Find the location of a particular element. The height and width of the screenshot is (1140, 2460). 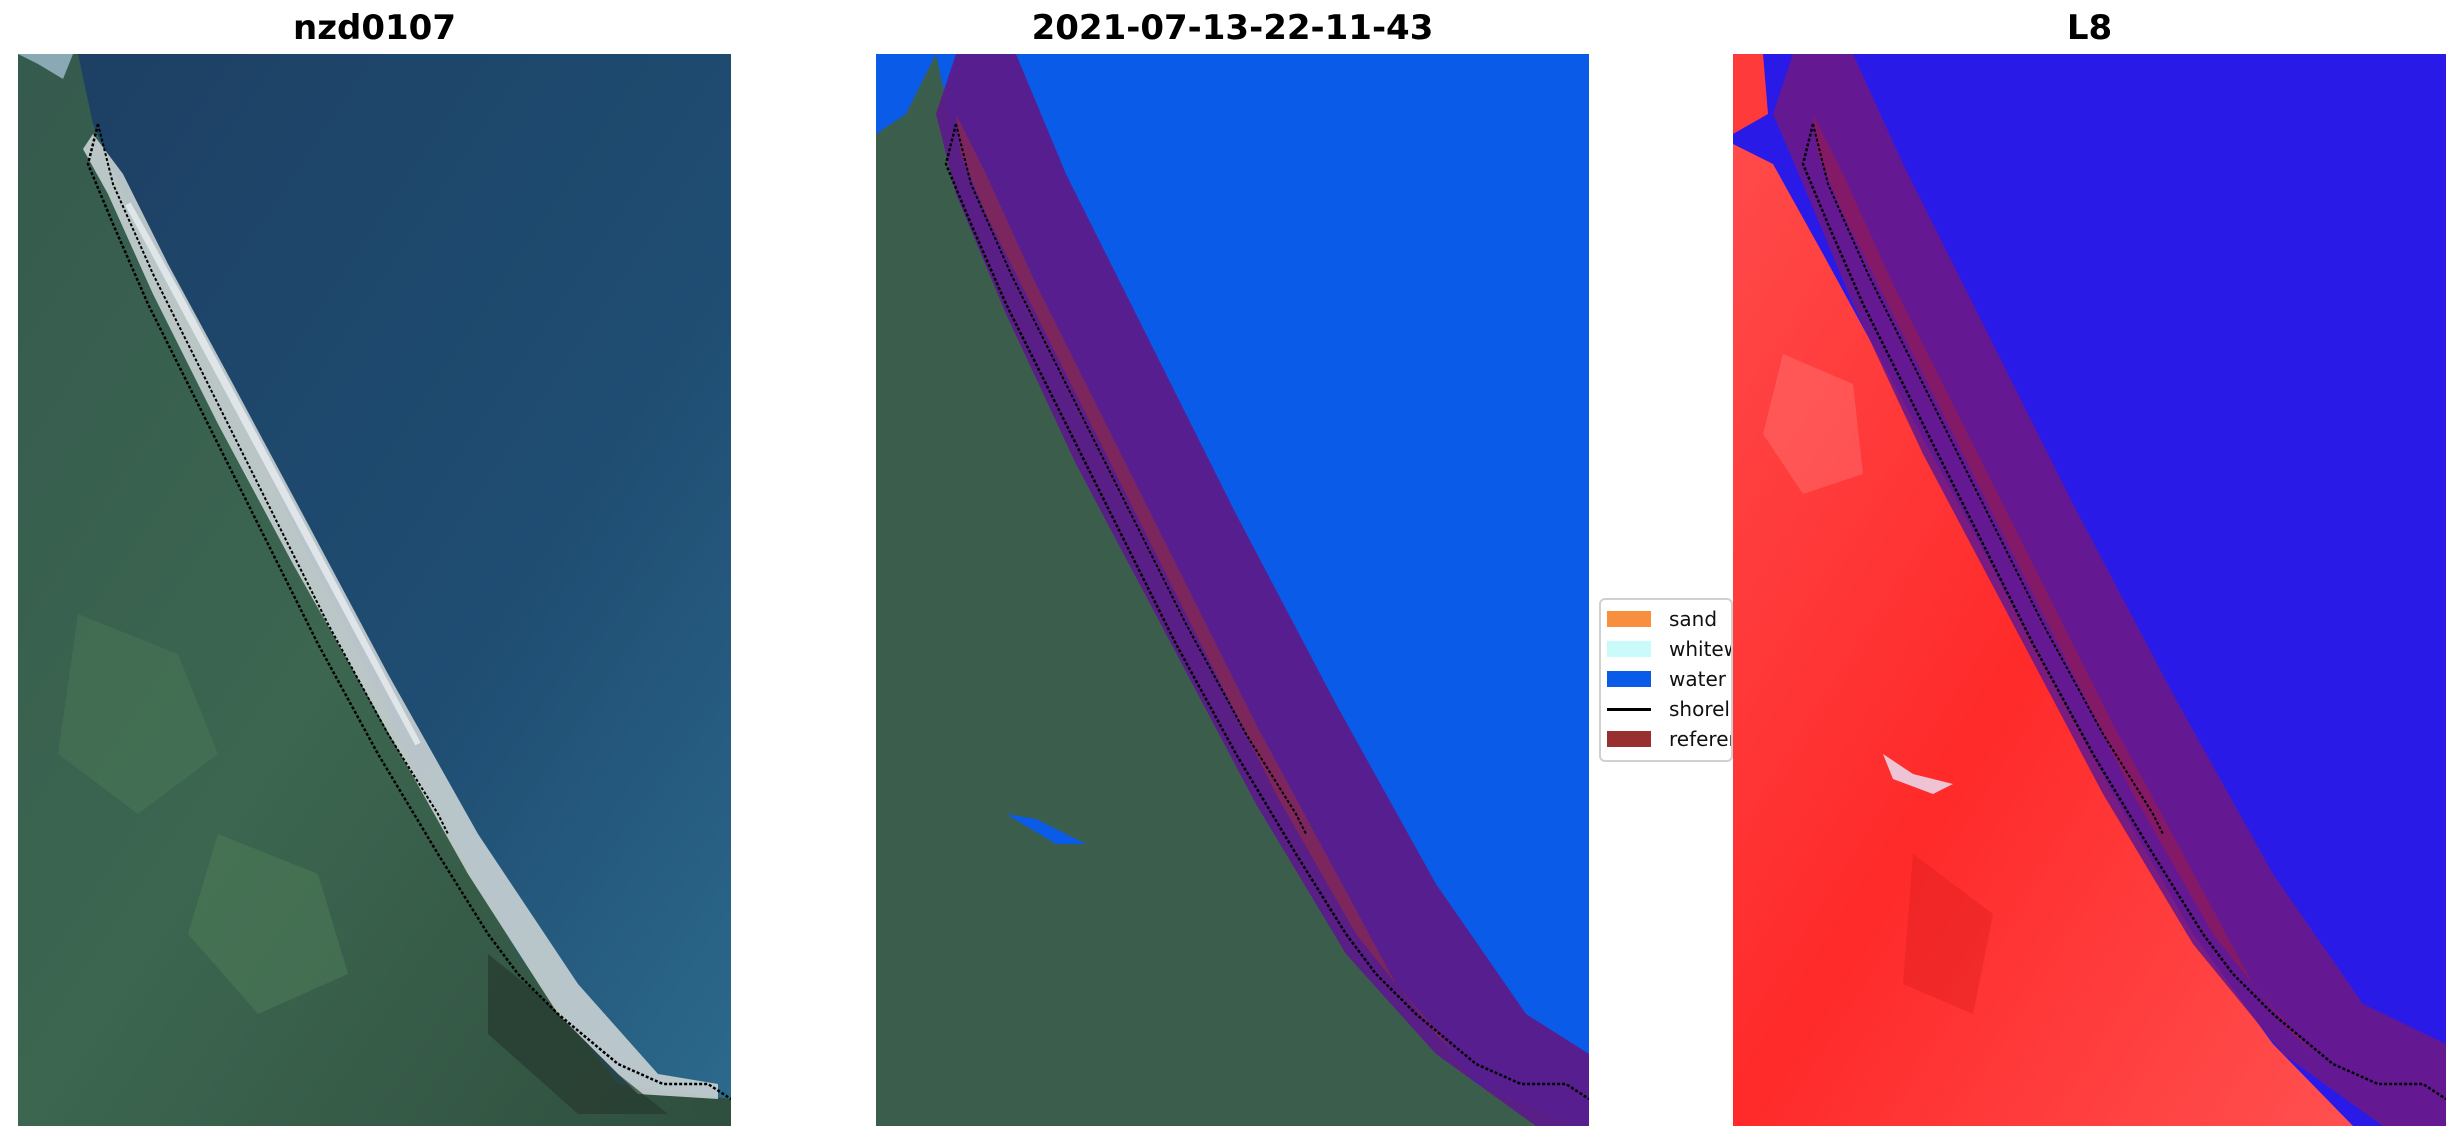

legend-label-water: water is located at coordinates (1697, 679).